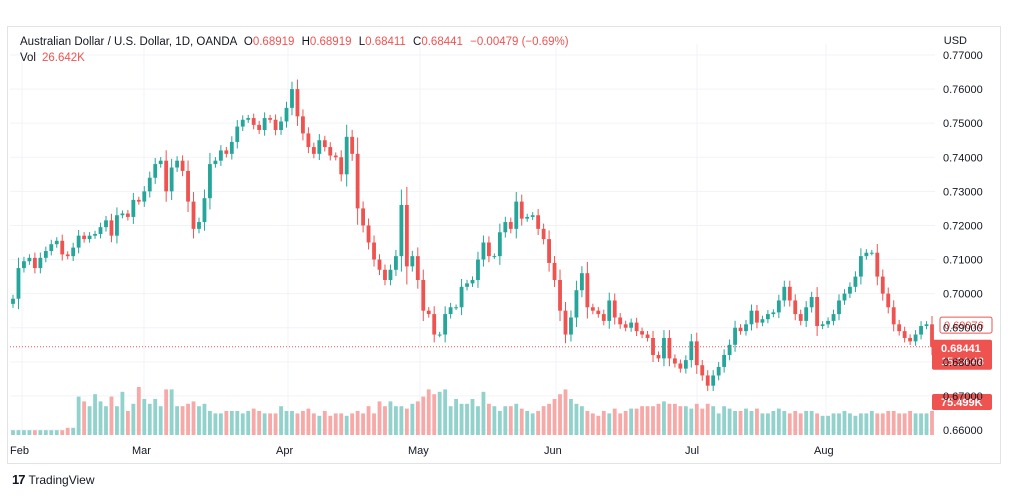  Describe the element at coordinates (53, 479) in the screenshot. I see `tradingview-attribution: 17 TradingView` at that location.